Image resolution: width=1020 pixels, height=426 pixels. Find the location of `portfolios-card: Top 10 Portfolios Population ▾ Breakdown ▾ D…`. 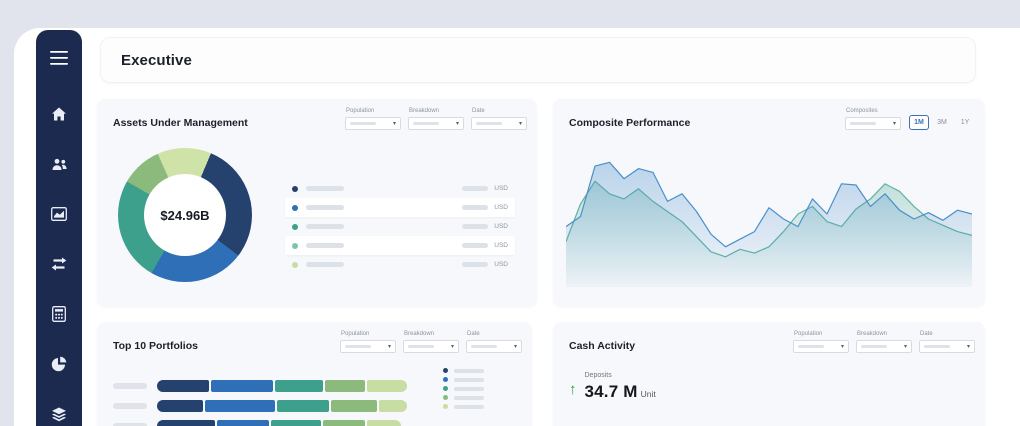

portfolios-card: Top 10 Portfolios Population ▾ Breakdown ▾ D… is located at coordinates (314, 374).